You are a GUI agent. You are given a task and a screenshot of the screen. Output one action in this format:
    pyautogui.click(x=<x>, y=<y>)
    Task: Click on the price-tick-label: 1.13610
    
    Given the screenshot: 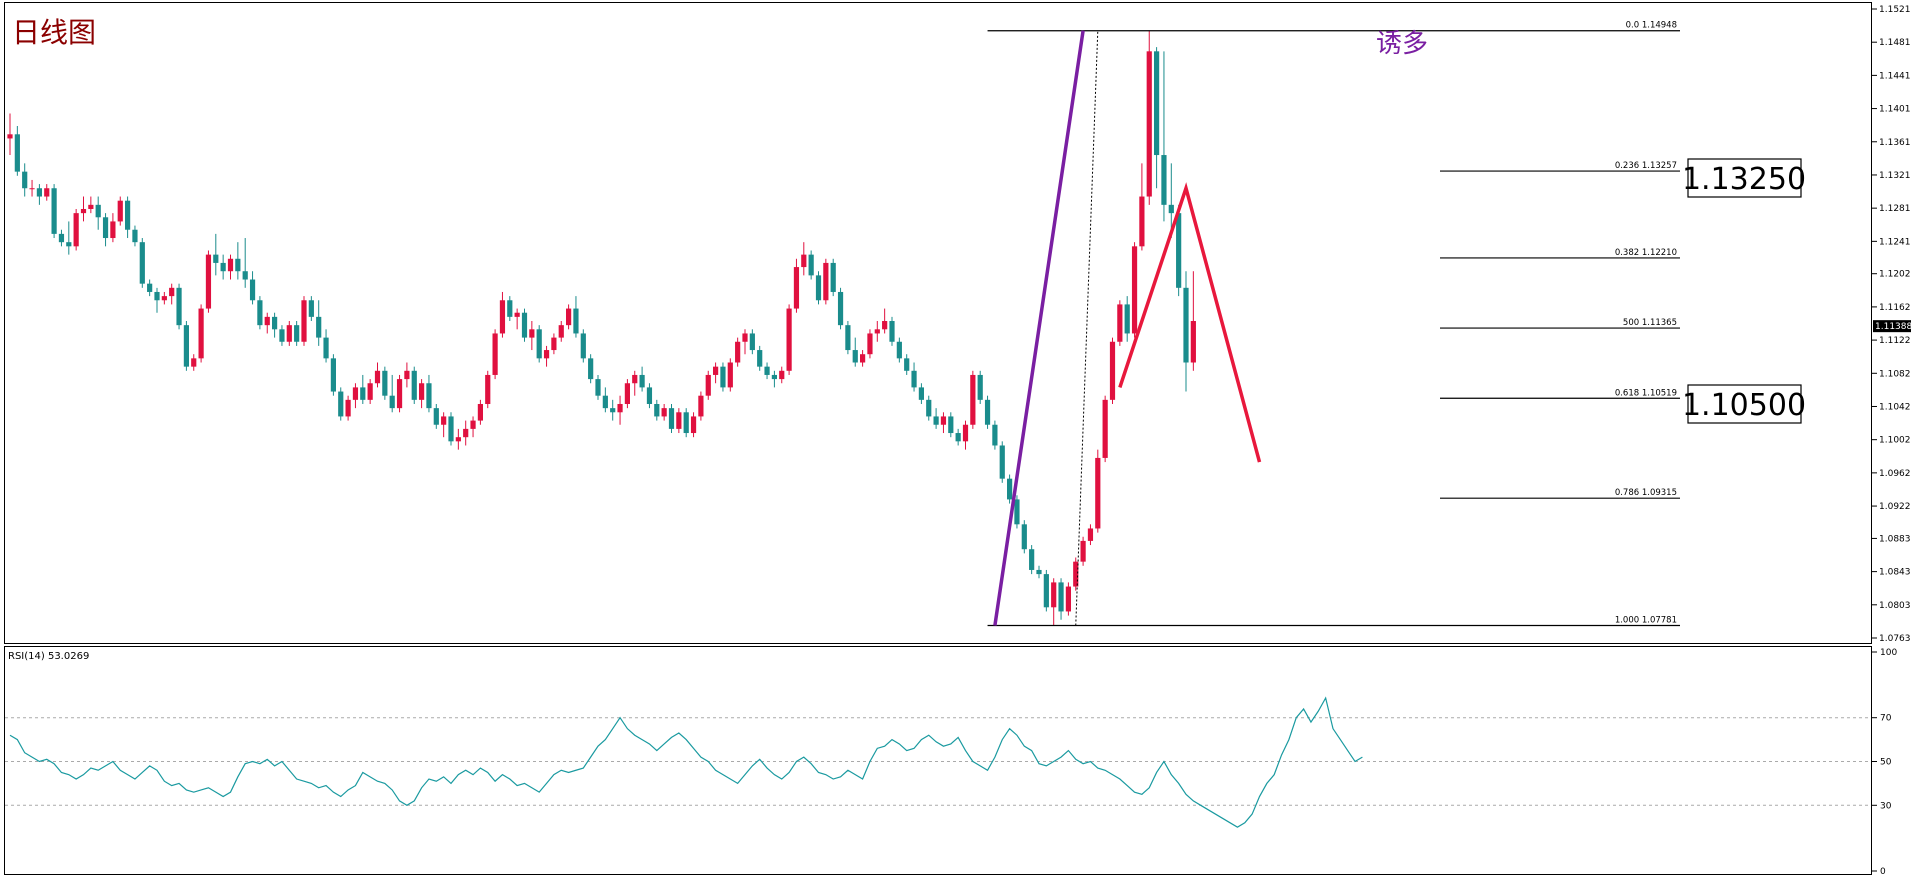 What is the action you would take?
    pyautogui.click(x=1895, y=143)
    